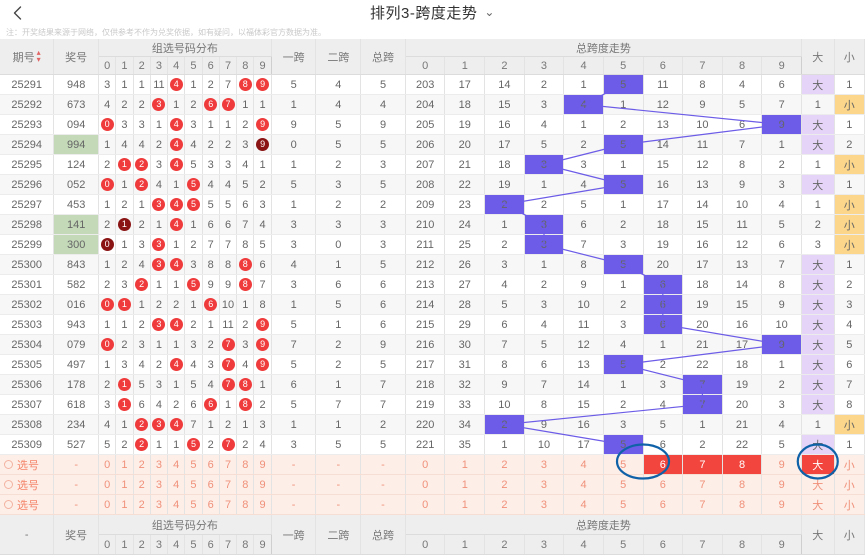 The height and width of the screenshot is (555, 865). I want to click on cell-dist-9: 1, so click(262, 384).